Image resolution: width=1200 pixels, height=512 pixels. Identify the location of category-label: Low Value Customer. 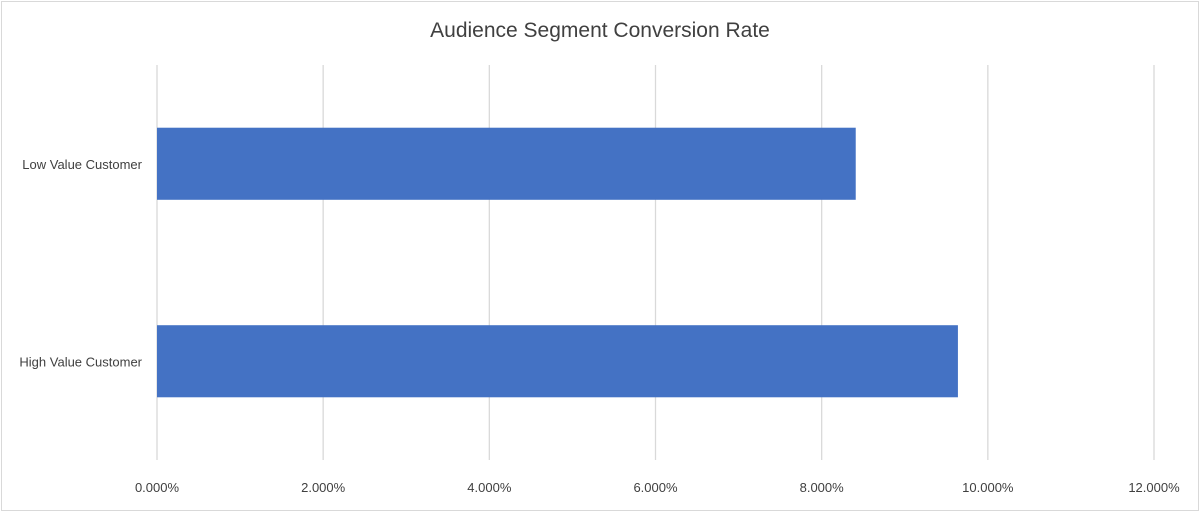
(82, 164).